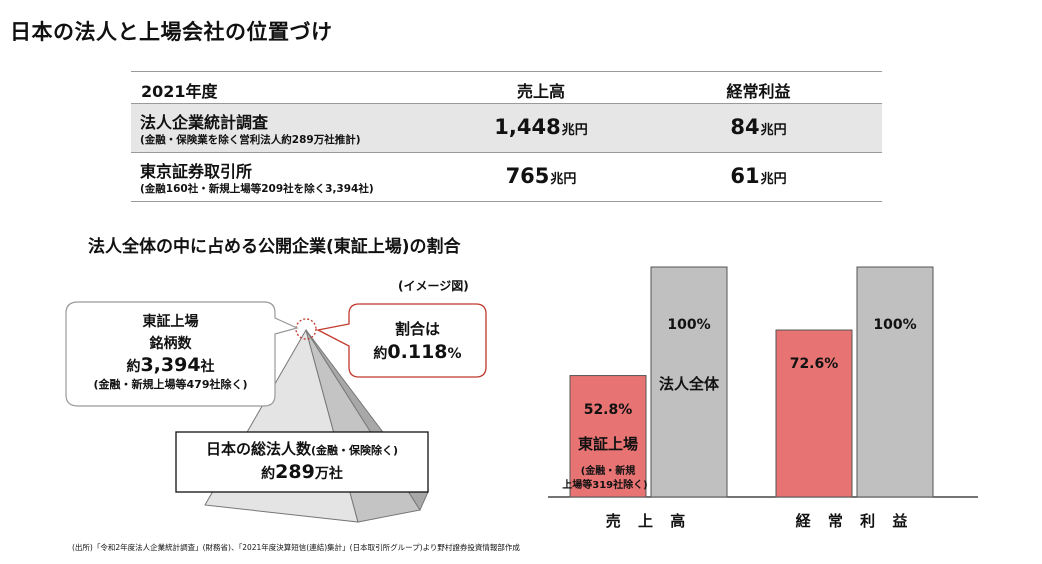  What do you see at coordinates (854, 521) in the screenshot?
I see `x-category-label: 経 常 利 益` at bounding box center [854, 521].